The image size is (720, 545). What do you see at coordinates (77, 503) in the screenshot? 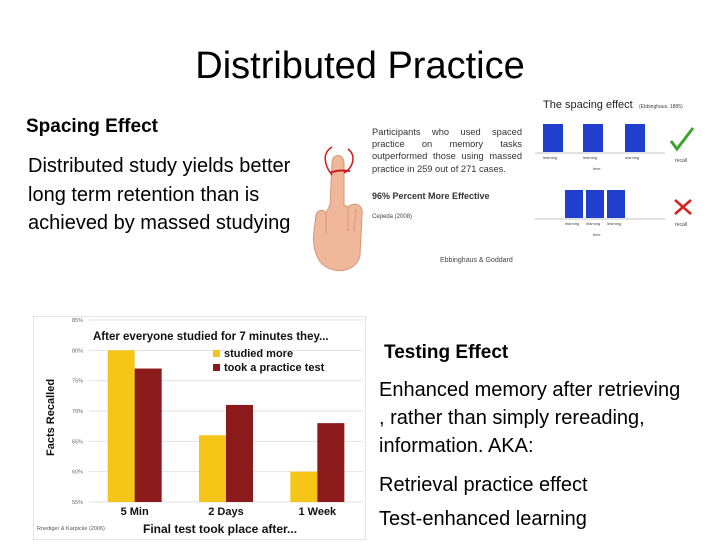
I see `y-tick-label: 55%` at bounding box center [77, 503].